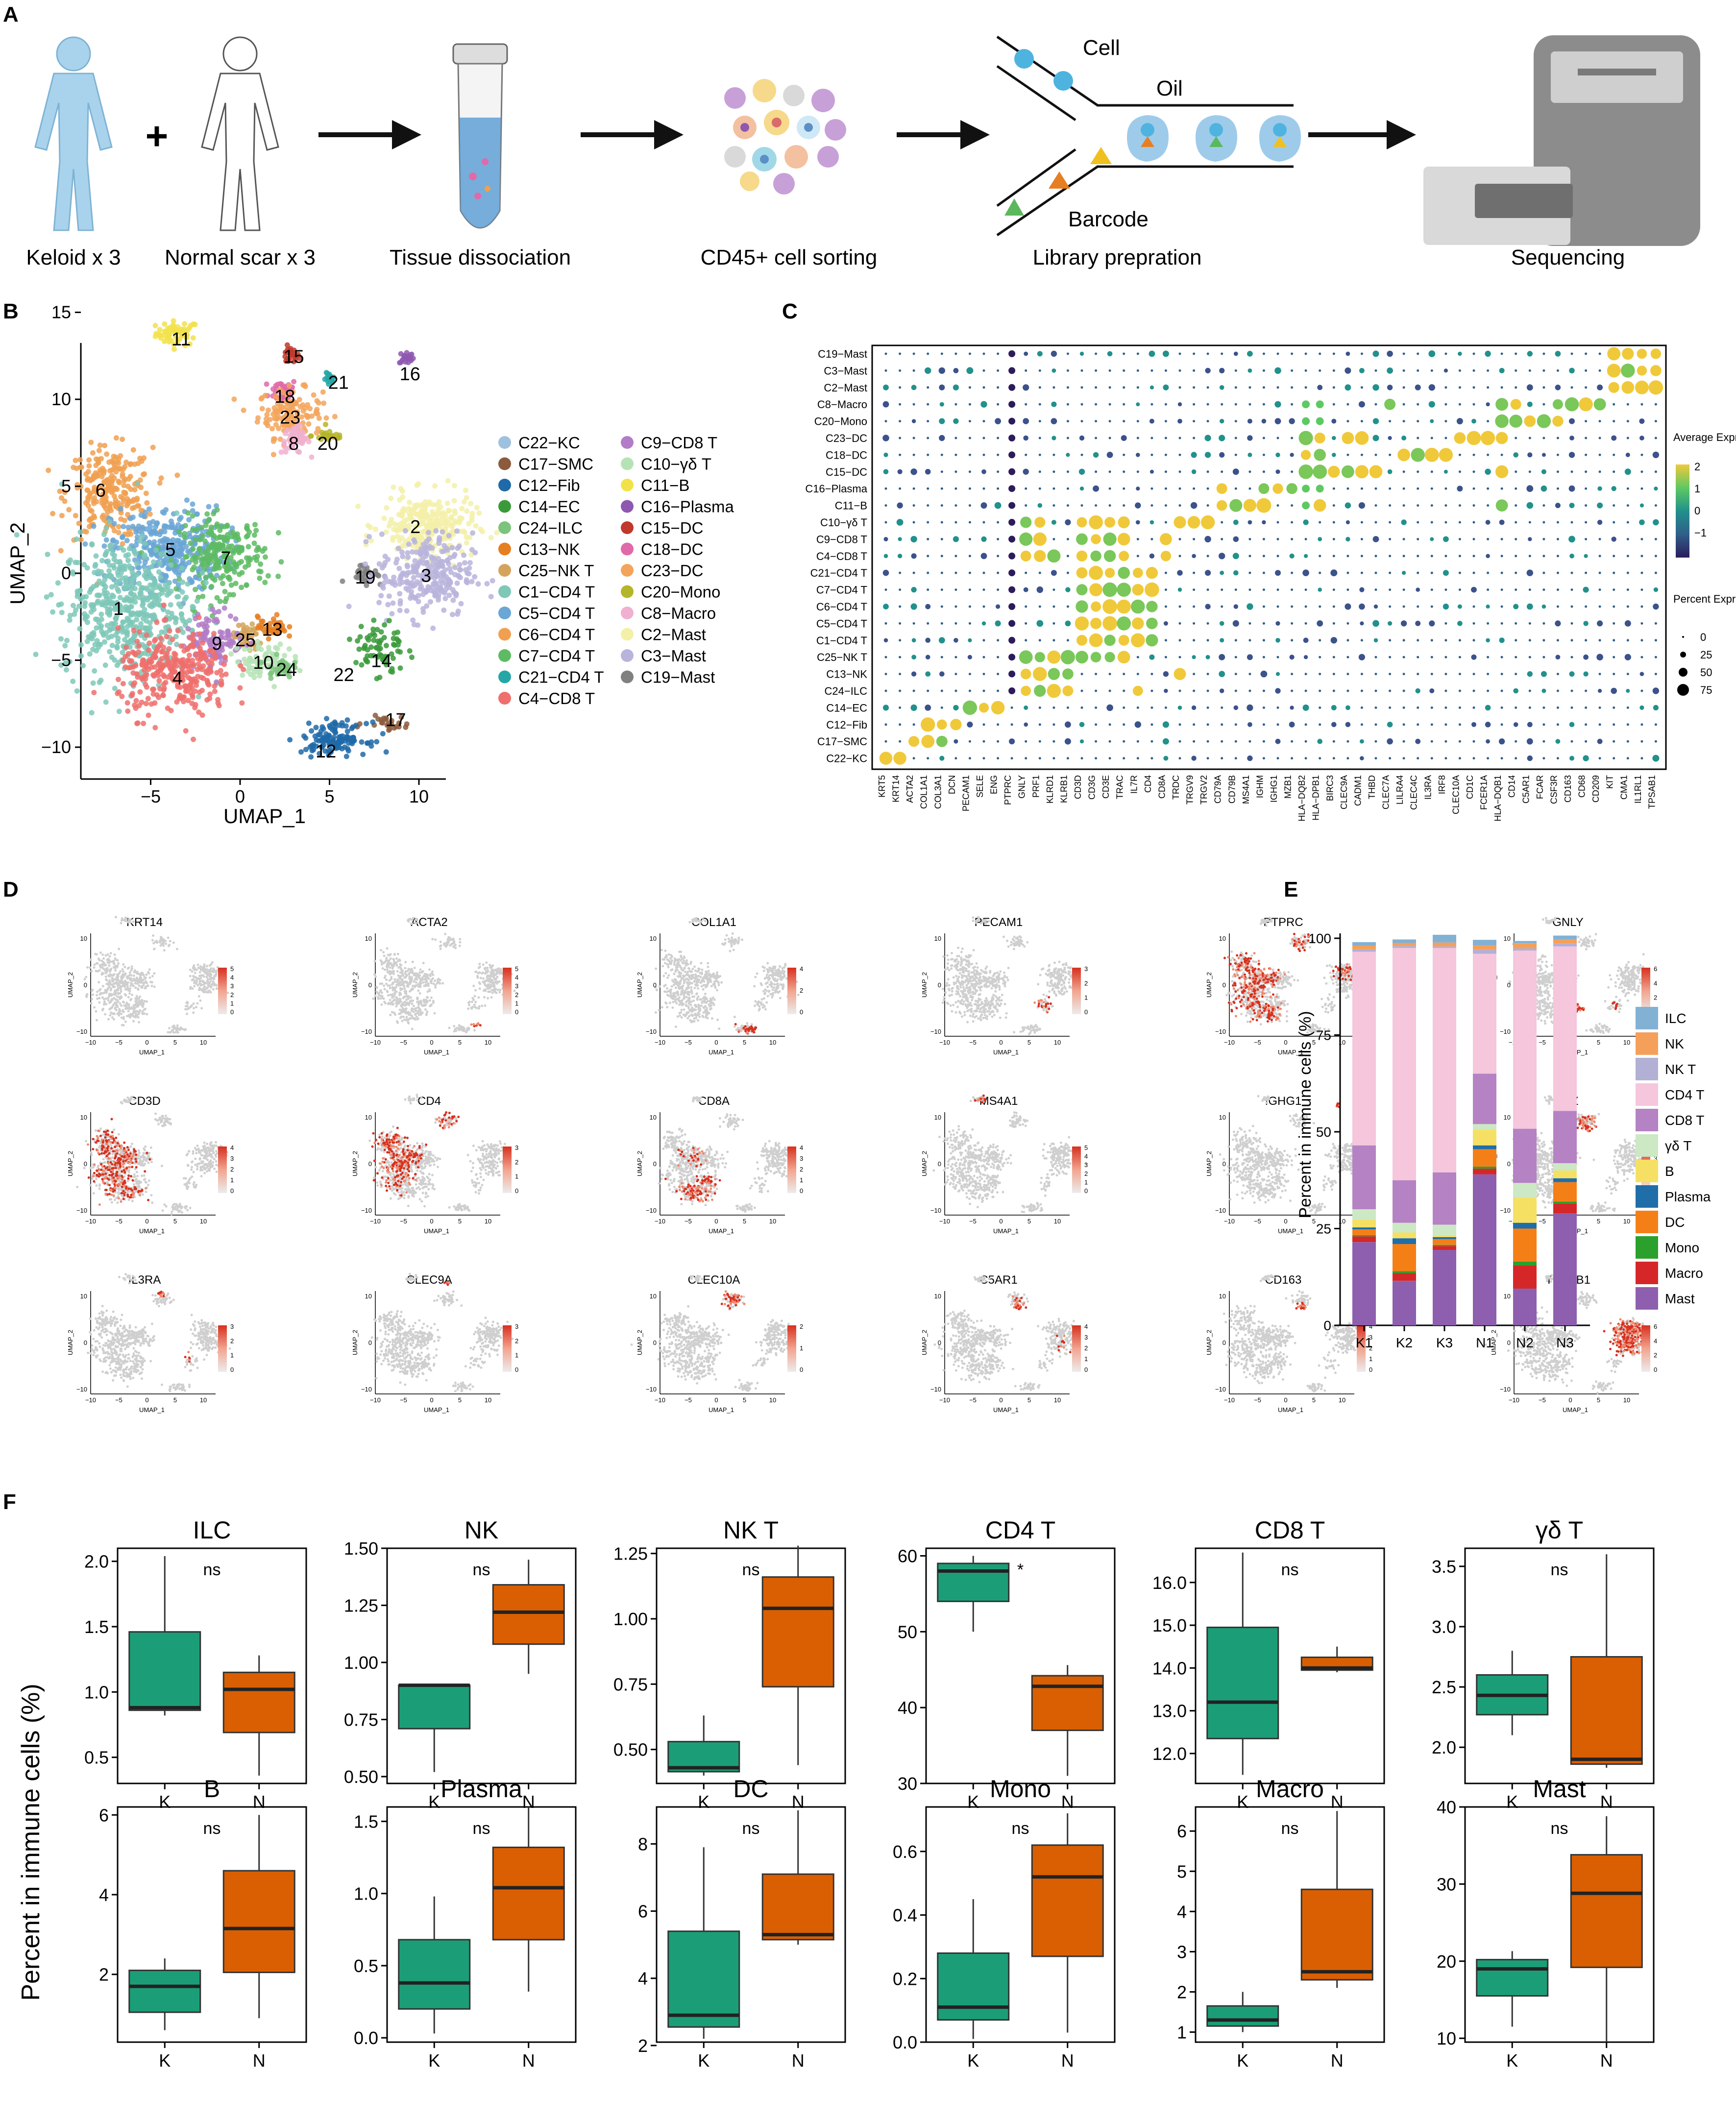  I want to click on legend-label: C17−SMC, so click(555, 464).